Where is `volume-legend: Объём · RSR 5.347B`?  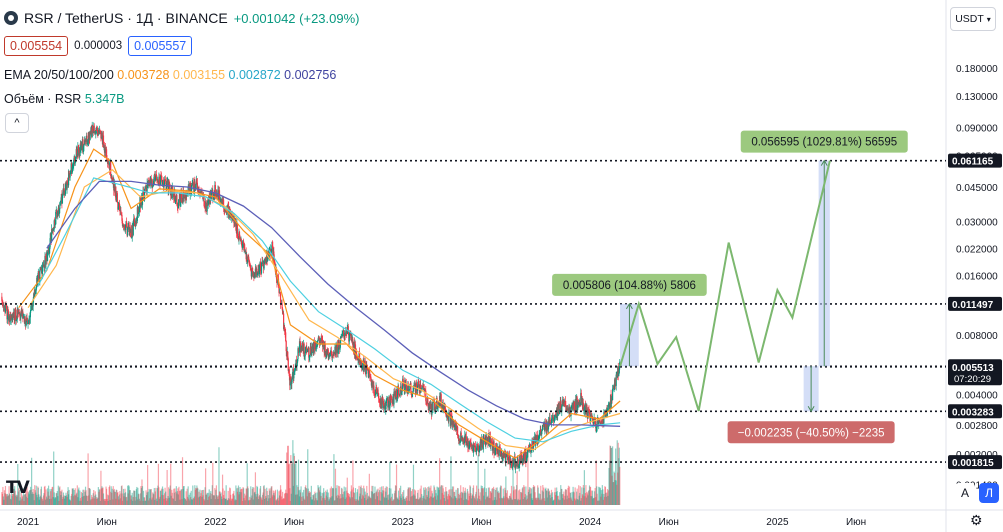
volume-legend: Объём · RSR 5.347B is located at coordinates (64, 99).